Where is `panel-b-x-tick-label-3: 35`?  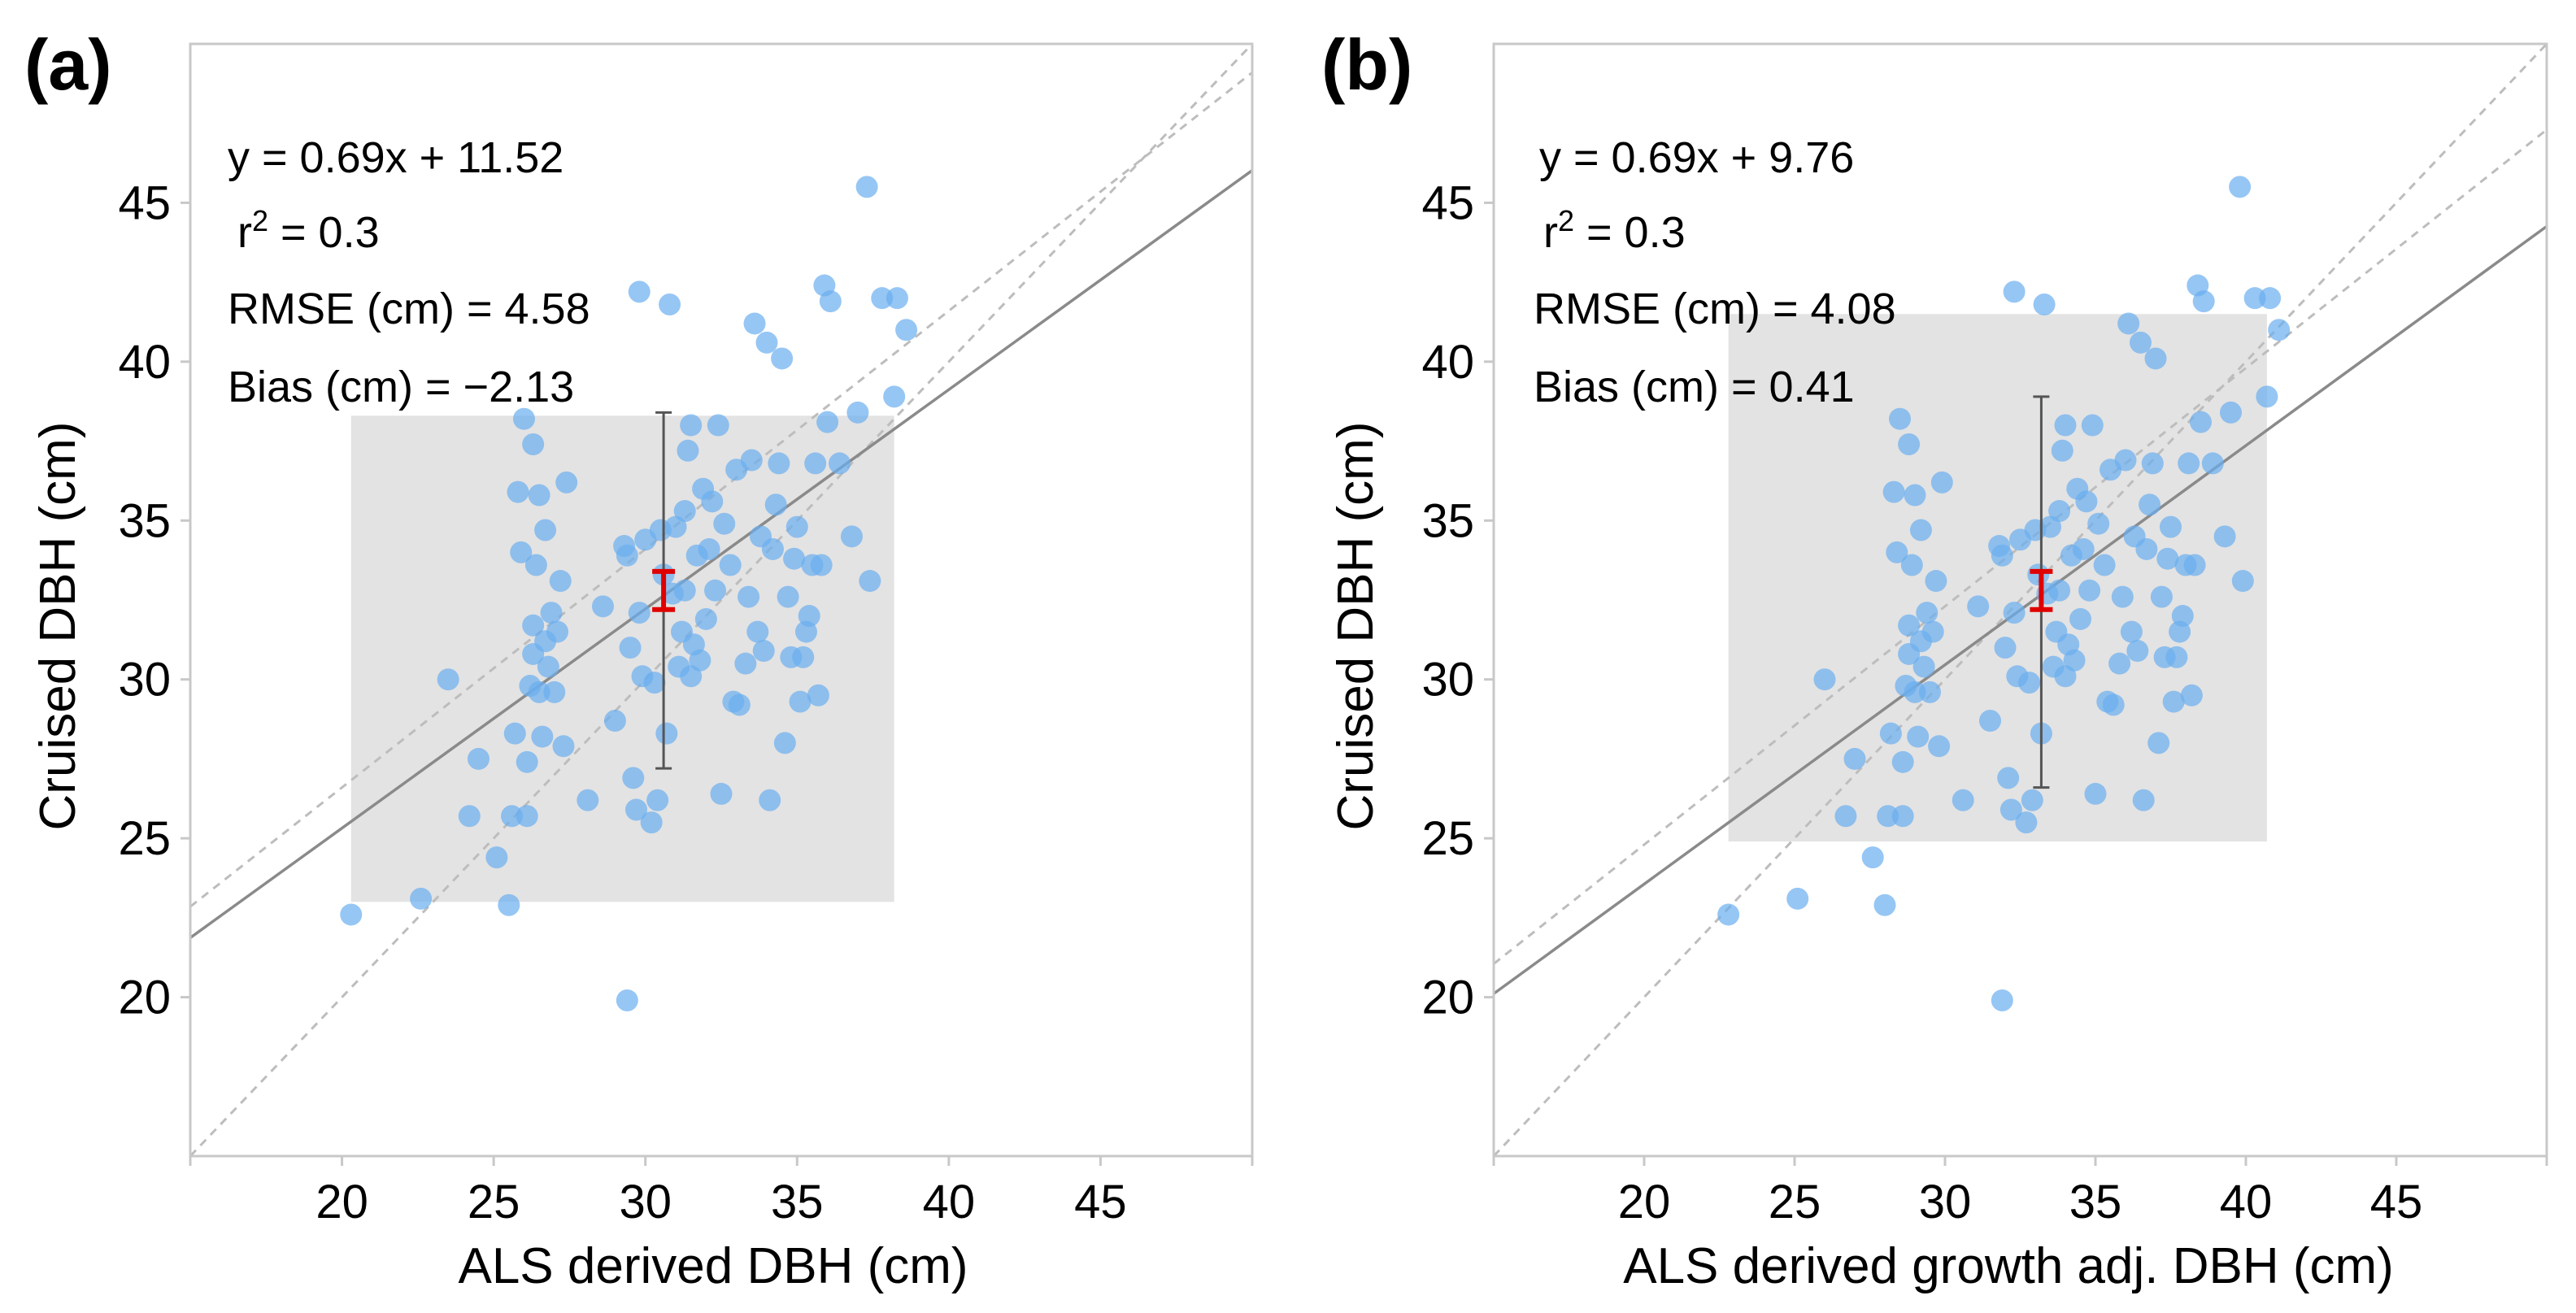
panel-b-x-tick-label-3: 35 is located at coordinates (2096, 1202).